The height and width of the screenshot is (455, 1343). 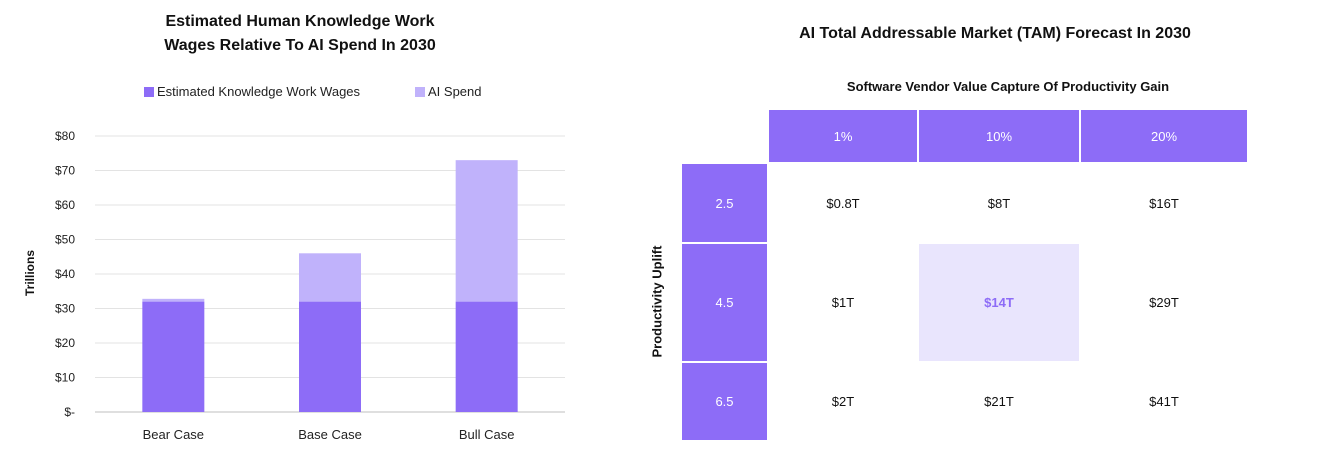 What do you see at coordinates (999, 401) in the screenshot?
I see `cell-r3-c2: $21T` at bounding box center [999, 401].